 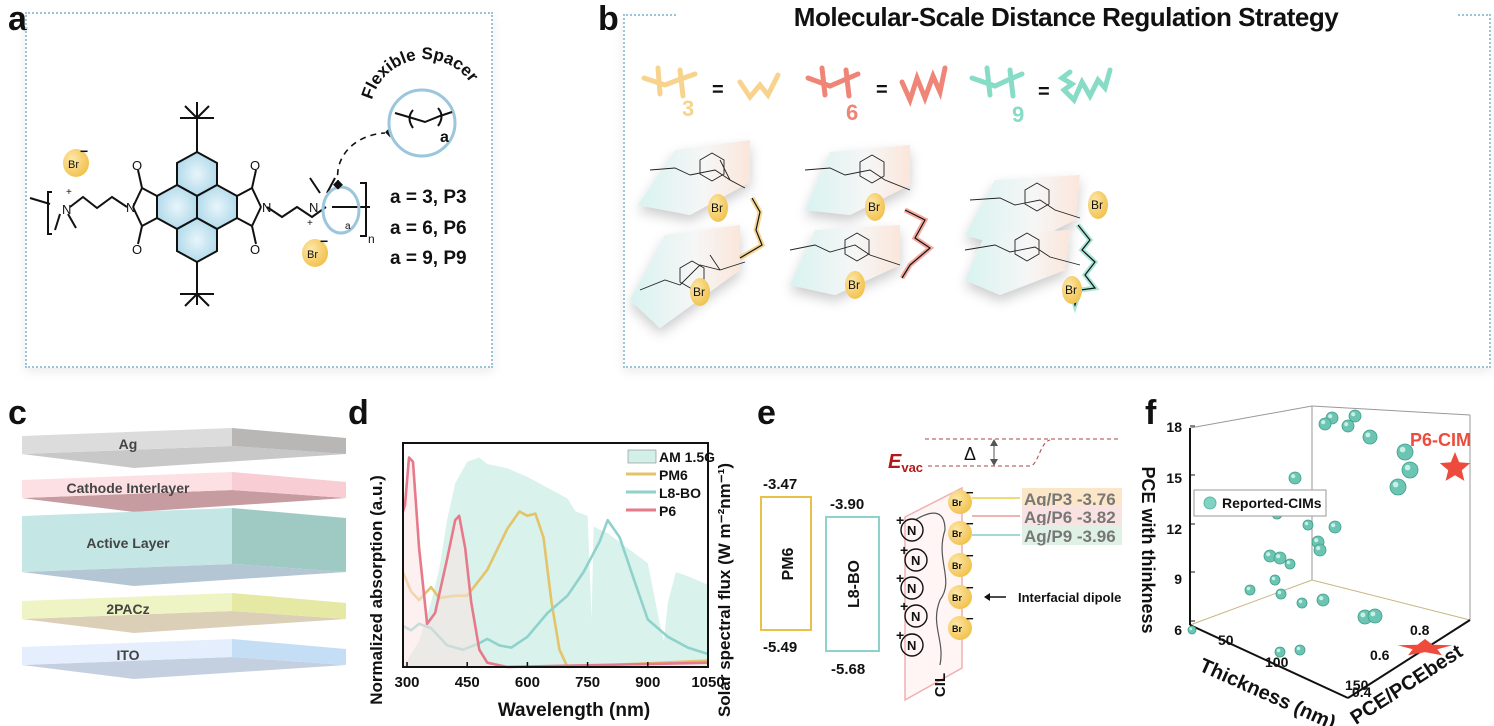 I want to click on spacer-ring-large, so click(x=422, y=123).